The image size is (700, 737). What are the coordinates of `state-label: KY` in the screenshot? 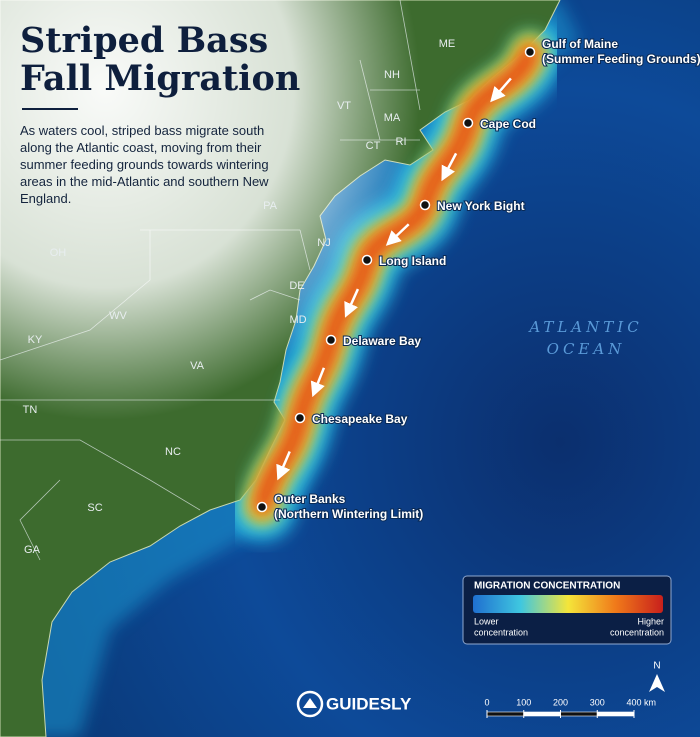 It's located at (35, 340).